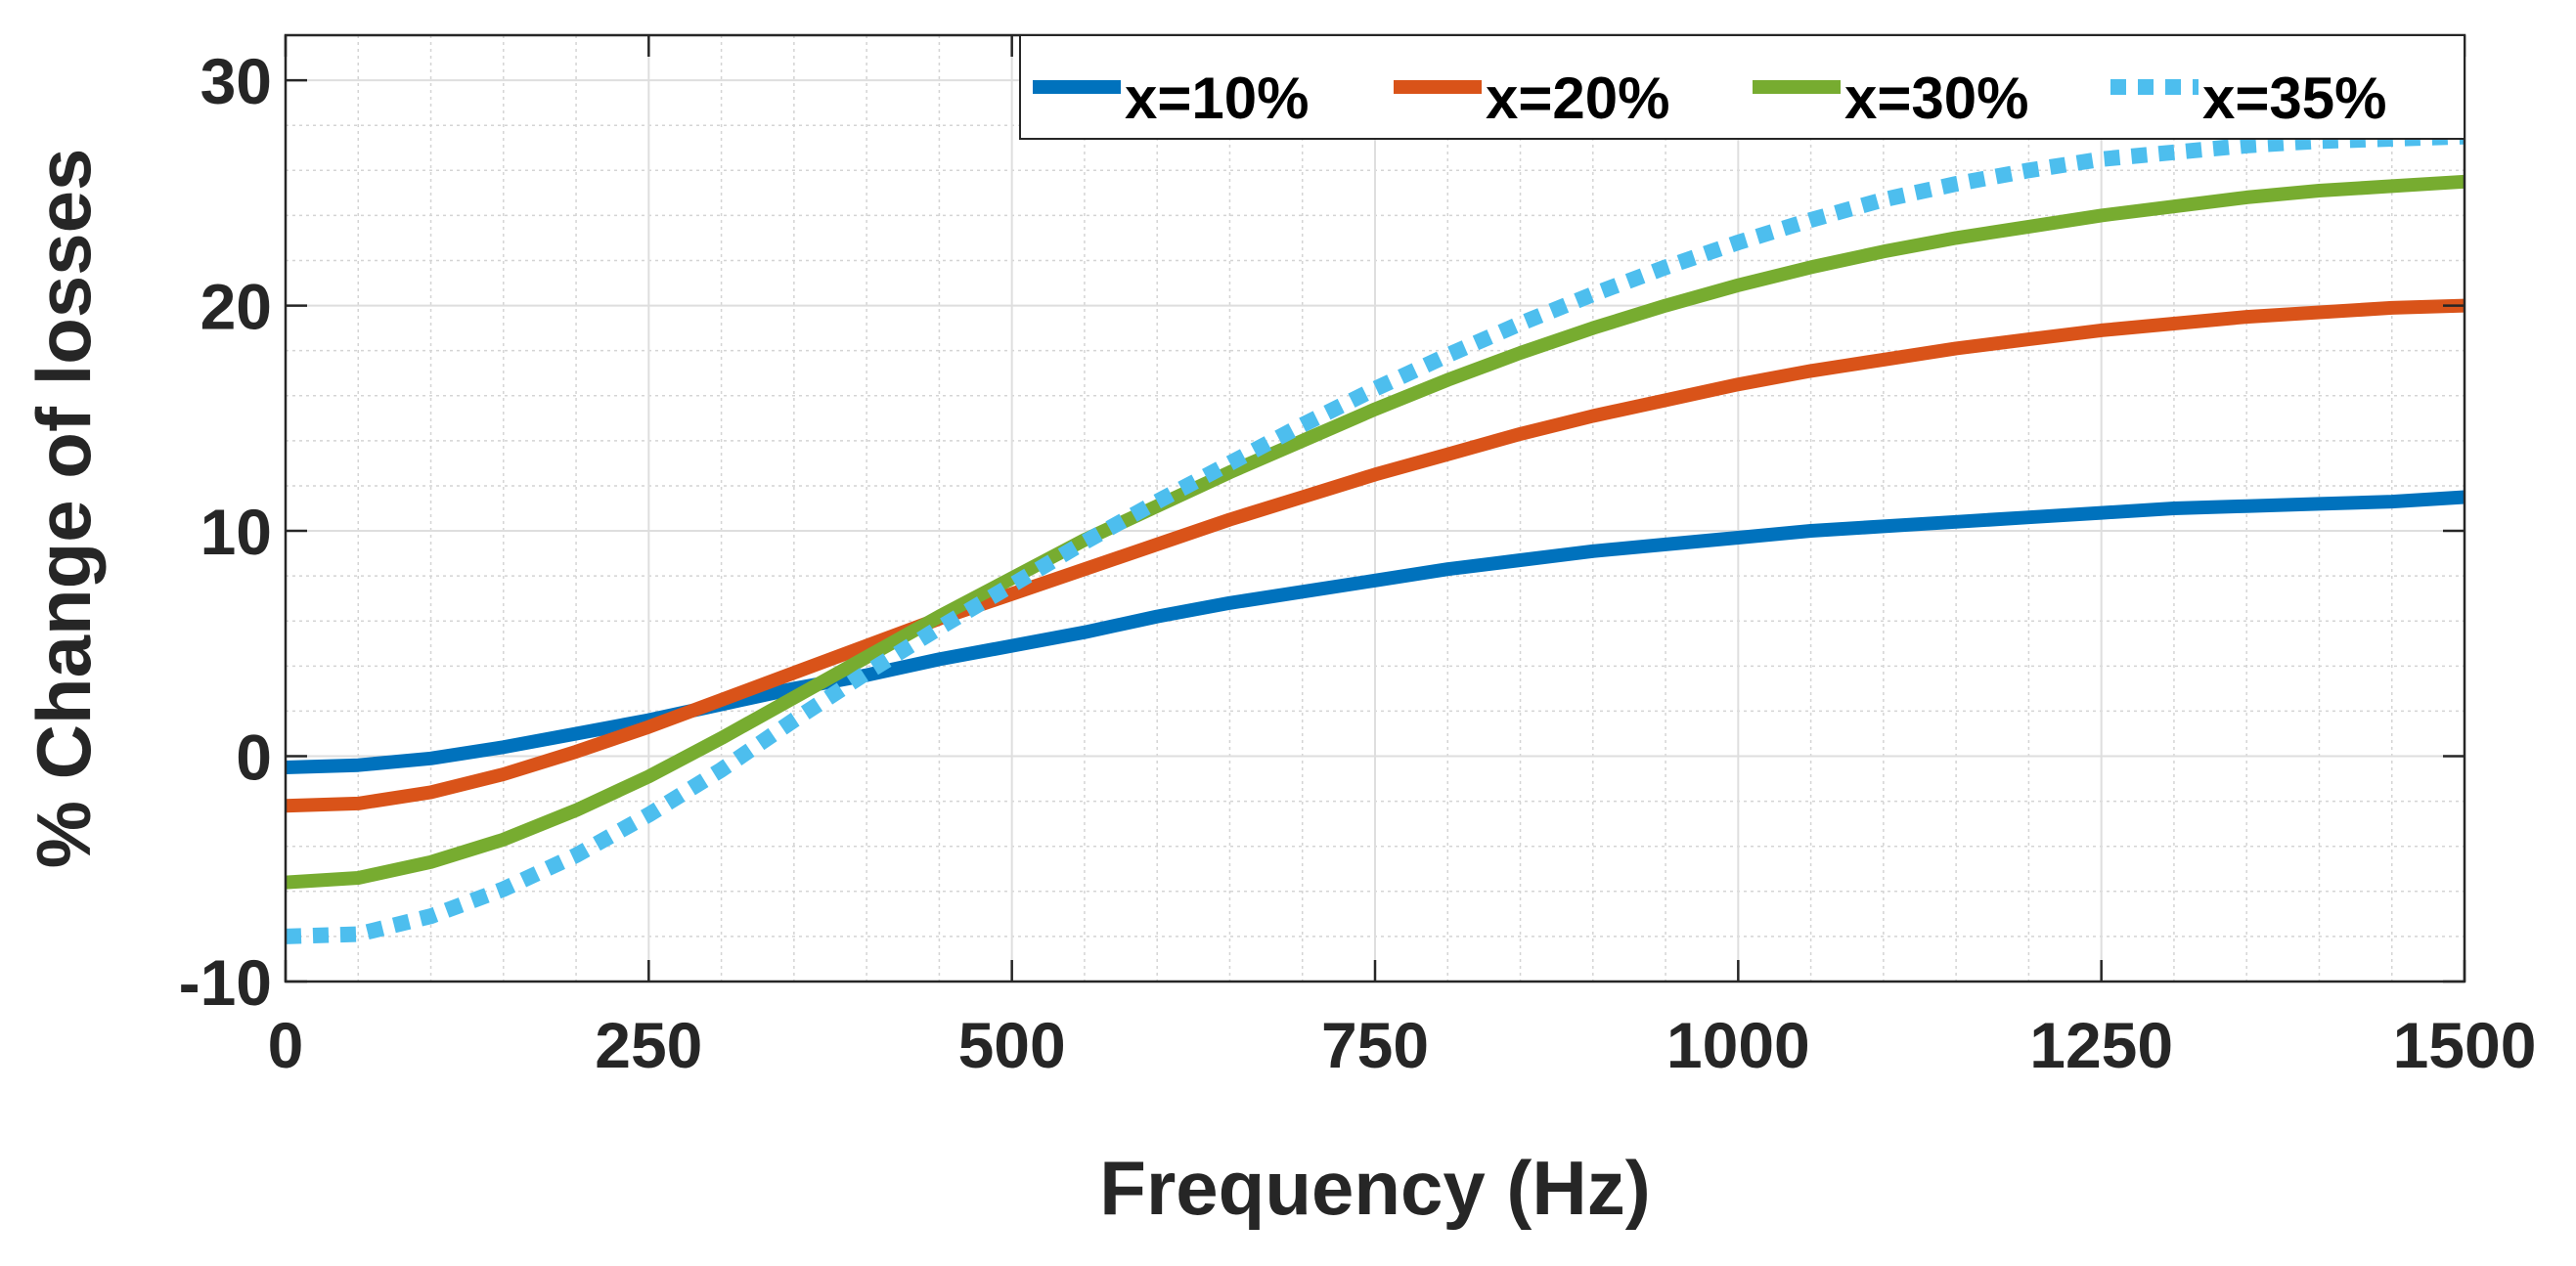 The height and width of the screenshot is (1266, 2576). Describe the element at coordinates (648, 1045) in the screenshot. I see `x-tick-label: 250` at that location.